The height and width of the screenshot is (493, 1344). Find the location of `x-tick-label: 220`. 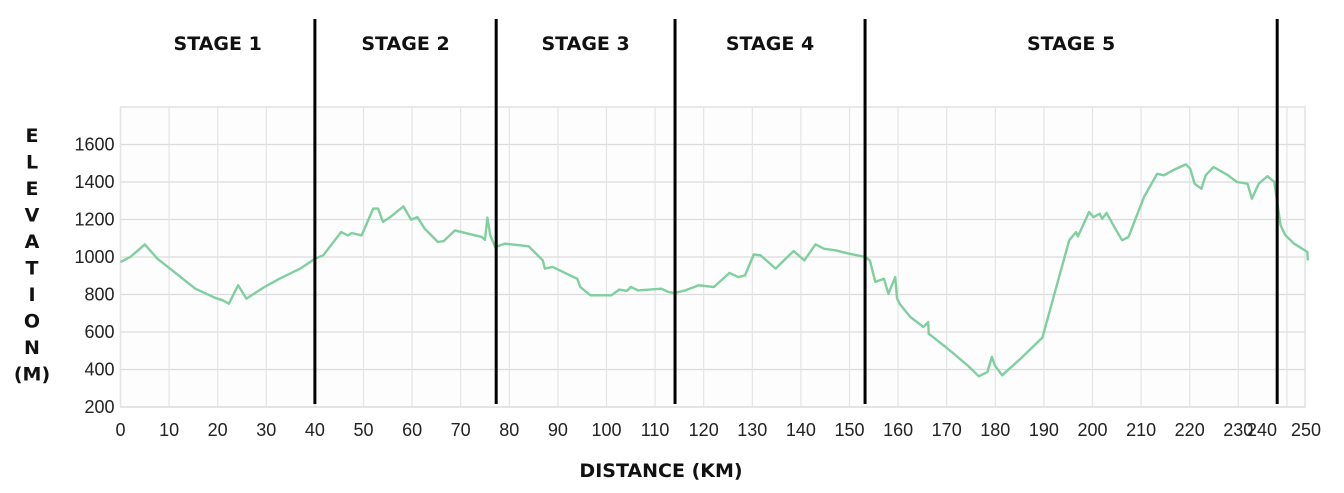

x-tick-label: 220 is located at coordinates (1190, 430).